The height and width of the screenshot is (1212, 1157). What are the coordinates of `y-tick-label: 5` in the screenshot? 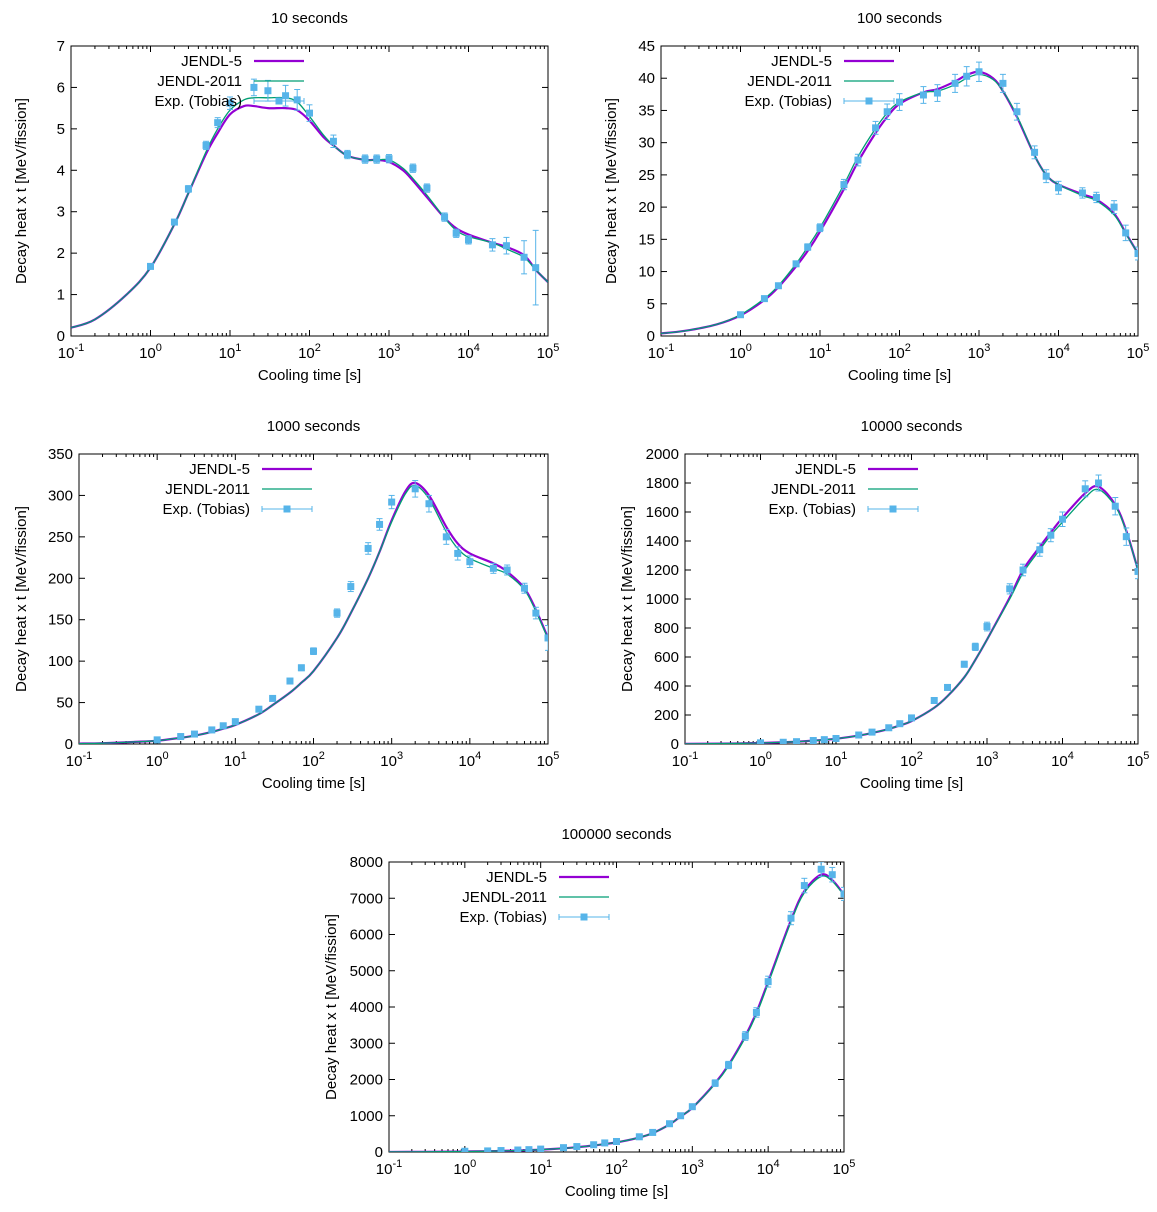 It's located at (651, 304).